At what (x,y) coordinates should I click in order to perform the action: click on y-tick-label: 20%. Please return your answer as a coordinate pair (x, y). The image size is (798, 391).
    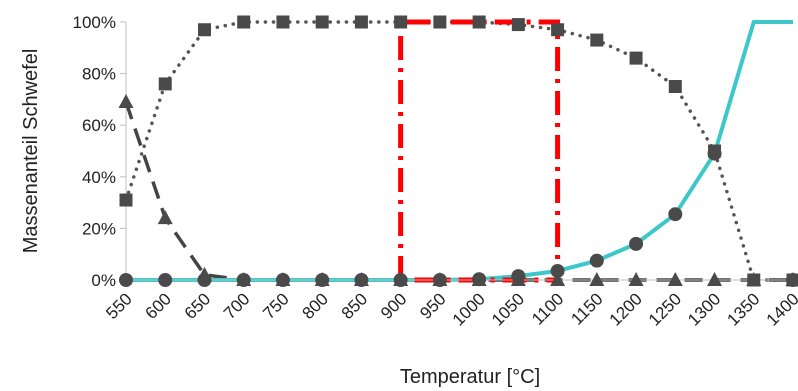
    Looking at the image, I should click on (99, 228).